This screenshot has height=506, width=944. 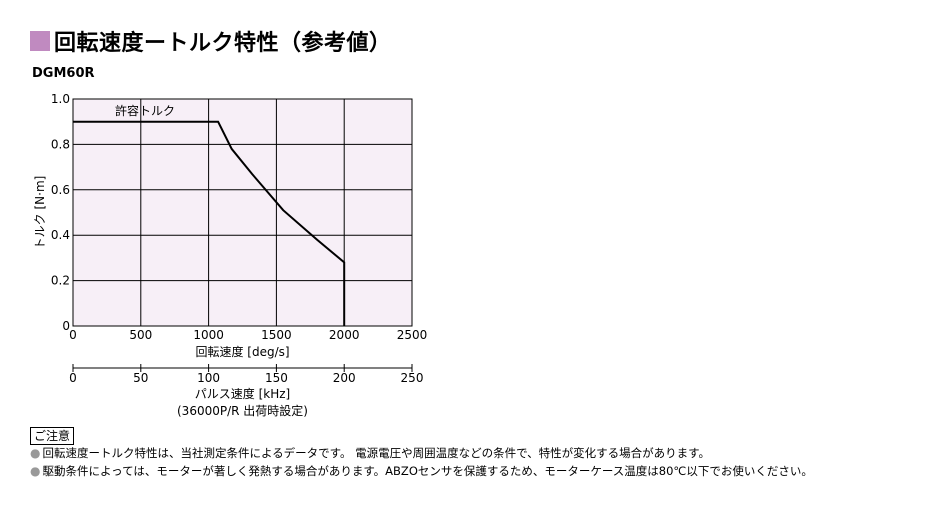 I want to click on x-tick-label: 1000, so click(x=208, y=335).